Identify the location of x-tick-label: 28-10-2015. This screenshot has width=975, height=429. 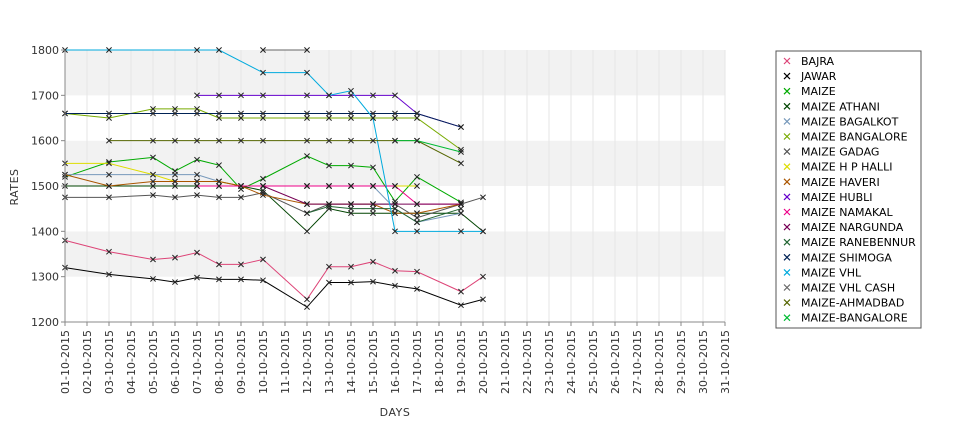
(659, 362).